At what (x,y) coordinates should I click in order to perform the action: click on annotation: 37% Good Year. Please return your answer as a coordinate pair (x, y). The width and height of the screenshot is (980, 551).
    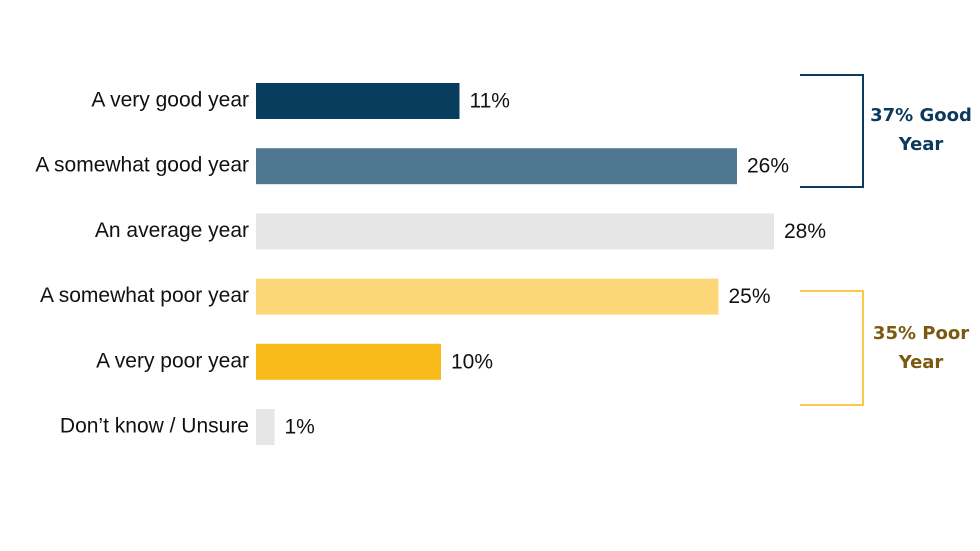
    Looking at the image, I should click on (921, 130).